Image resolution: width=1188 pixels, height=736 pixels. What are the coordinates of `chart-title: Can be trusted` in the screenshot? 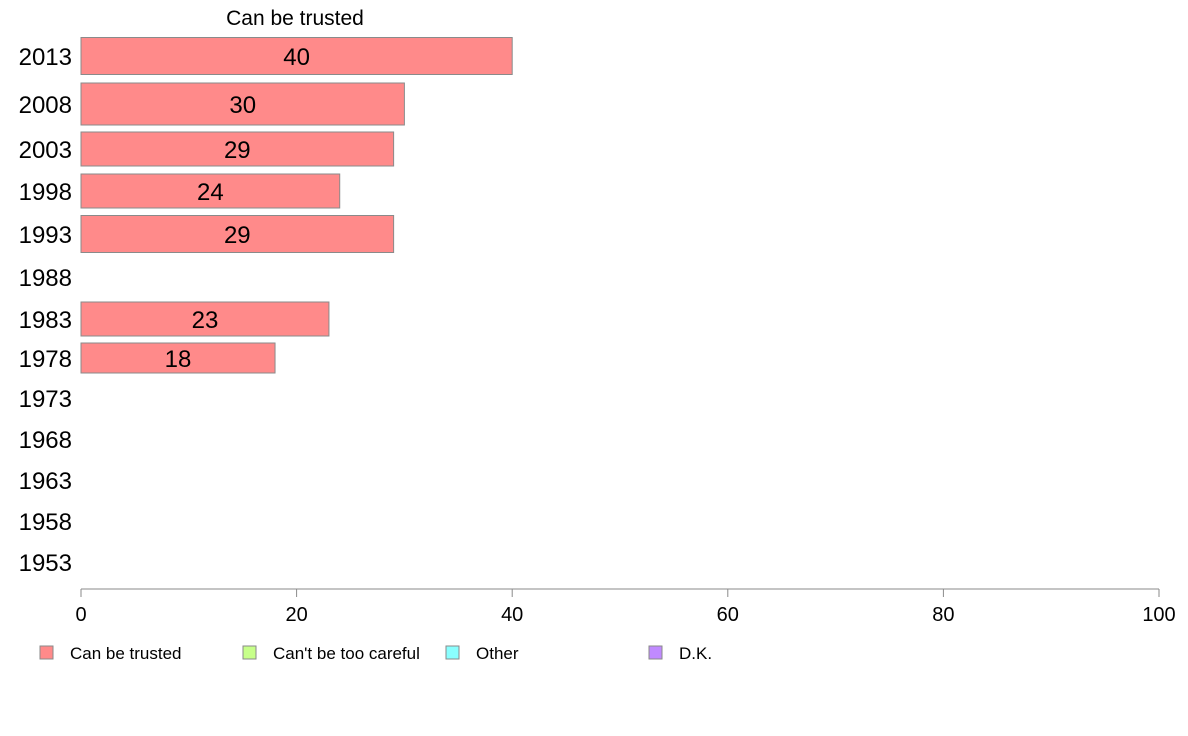 It's located at (295, 18).